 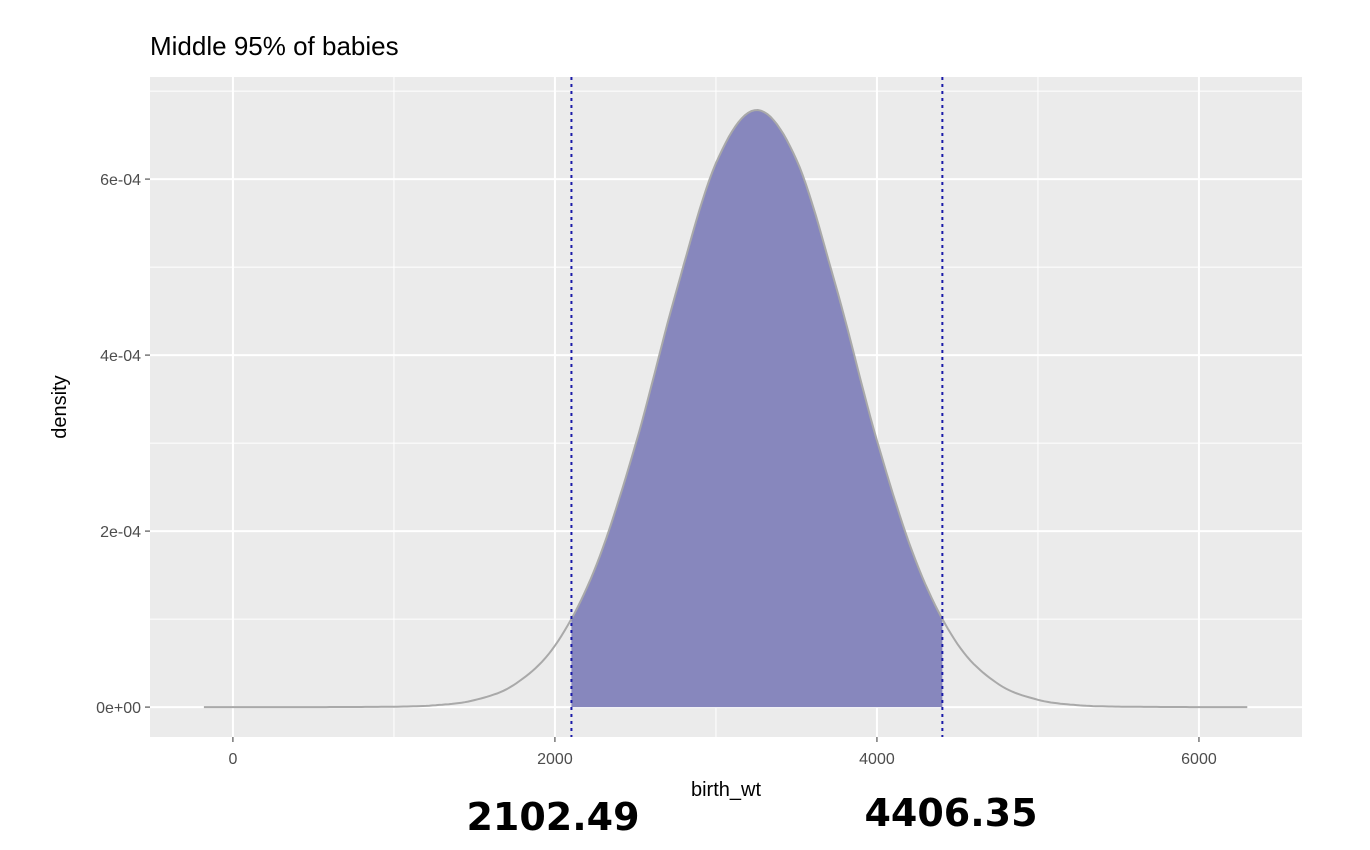 What do you see at coordinates (552, 817) in the screenshot?
I see `lower-bound-label: 2102.49` at bounding box center [552, 817].